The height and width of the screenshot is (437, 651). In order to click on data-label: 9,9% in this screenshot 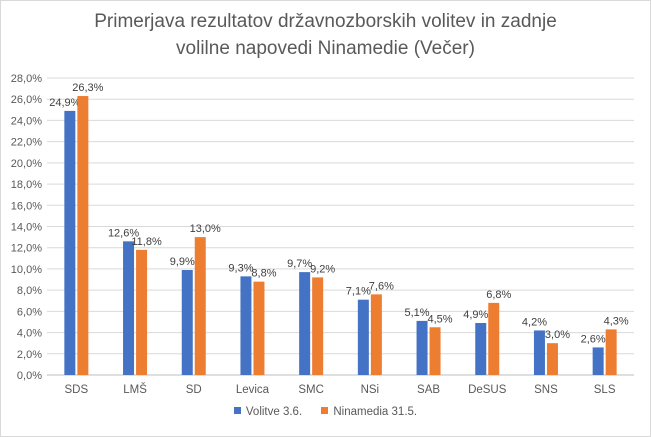, I will do `click(182, 262)`.